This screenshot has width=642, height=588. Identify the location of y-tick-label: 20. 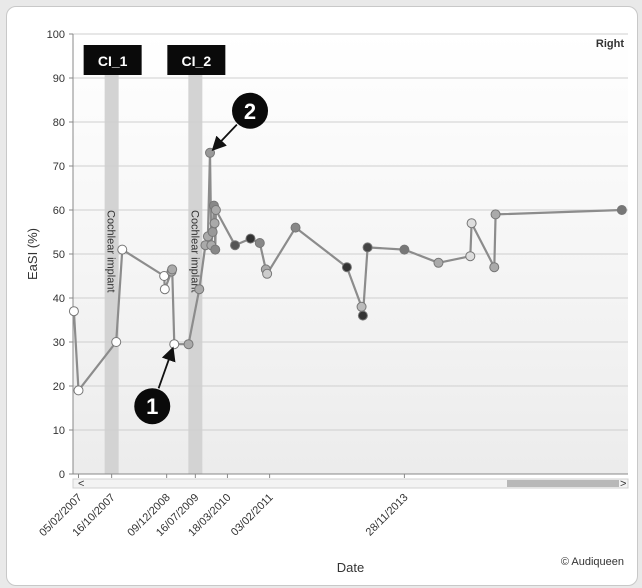
(59, 387).